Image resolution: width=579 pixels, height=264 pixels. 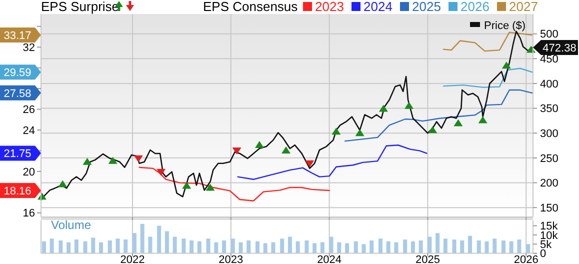 I want to click on text: 29.59, so click(x=18, y=72).